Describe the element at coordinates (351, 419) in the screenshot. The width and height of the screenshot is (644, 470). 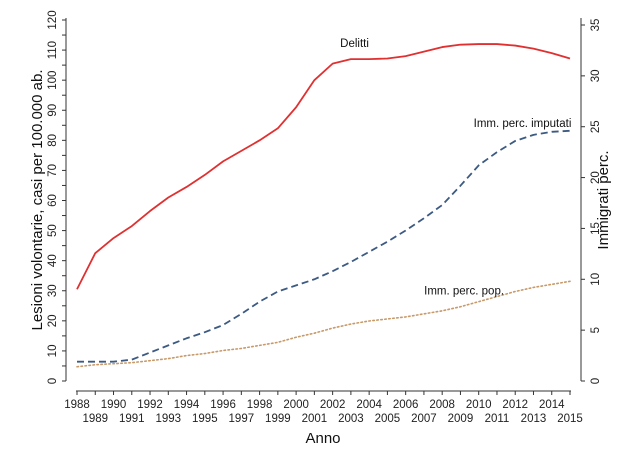
I see `x-tick-label: 2003` at that location.